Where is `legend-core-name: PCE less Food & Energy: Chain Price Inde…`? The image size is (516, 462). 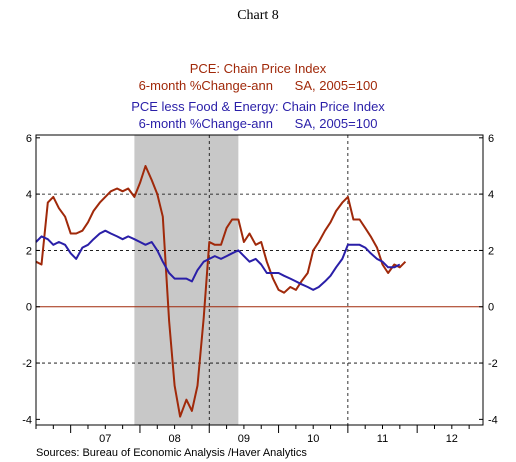 legend-core-name: PCE less Food & Energy: Chain Price Inde… is located at coordinates (258, 106).